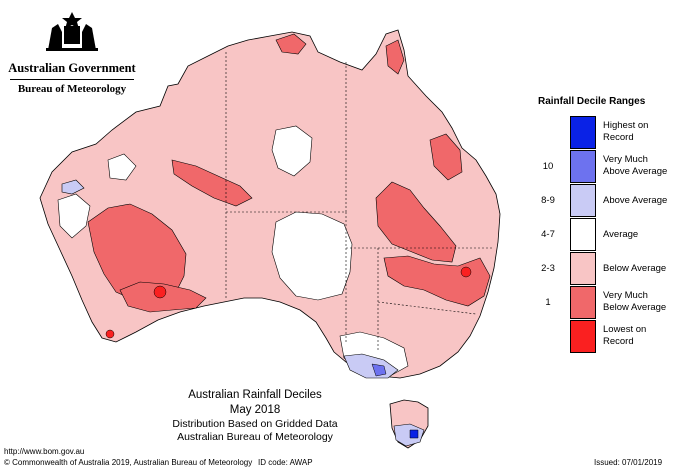 The height and width of the screenshot is (467, 680). Describe the element at coordinates (548, 302) in the screenshot. I see `legend-range: 1` at that location.